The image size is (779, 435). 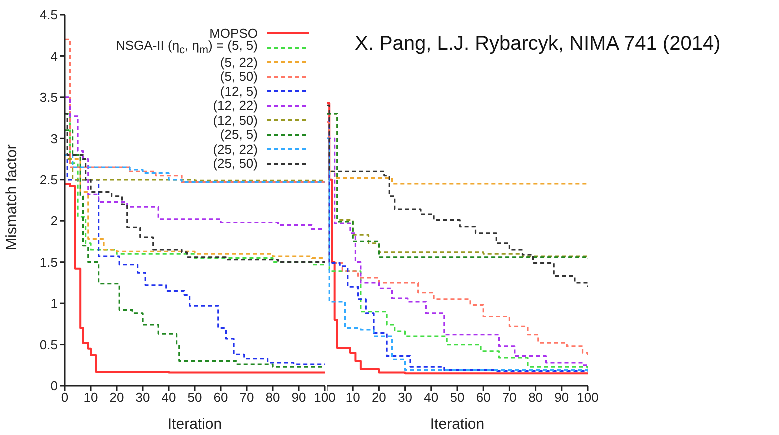 What do you see at coordinates (54, 386) in the screenshot?
I see `y-tick-label: 0` at bounding box center [54, 386].